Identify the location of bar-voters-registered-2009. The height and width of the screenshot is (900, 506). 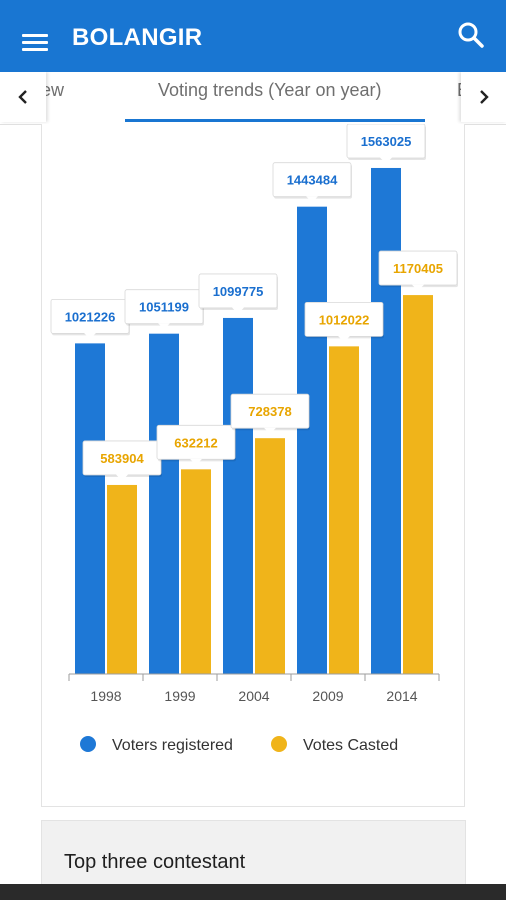
(312, 440).